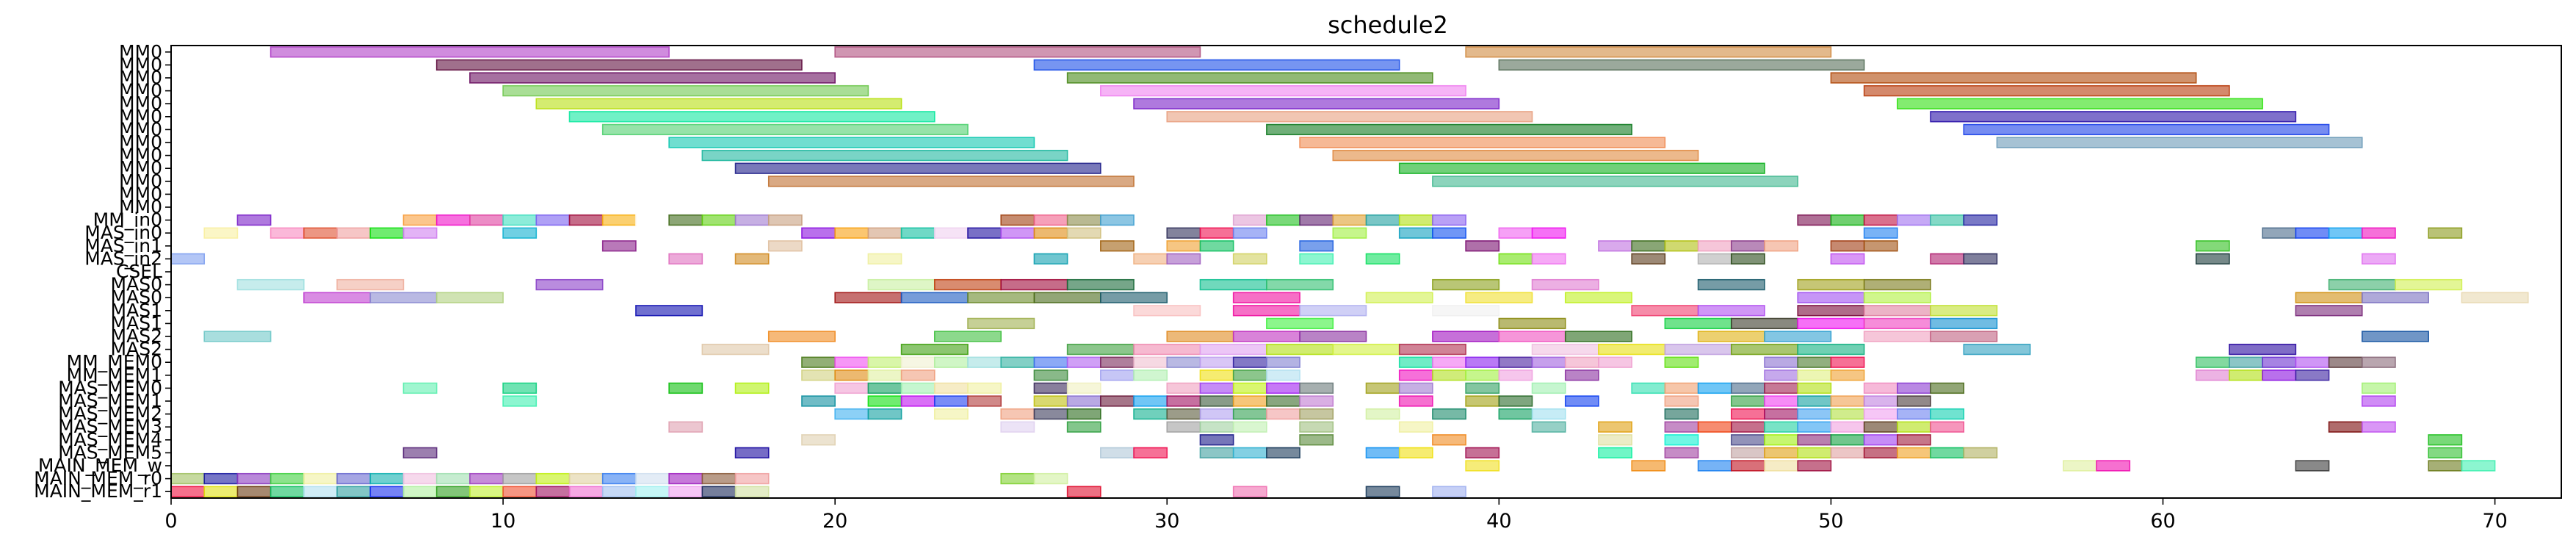 Image resolution: width=2576 pixels, height=548 pixels. I want to click on x-tick-label: 60, so click(2162, 522).